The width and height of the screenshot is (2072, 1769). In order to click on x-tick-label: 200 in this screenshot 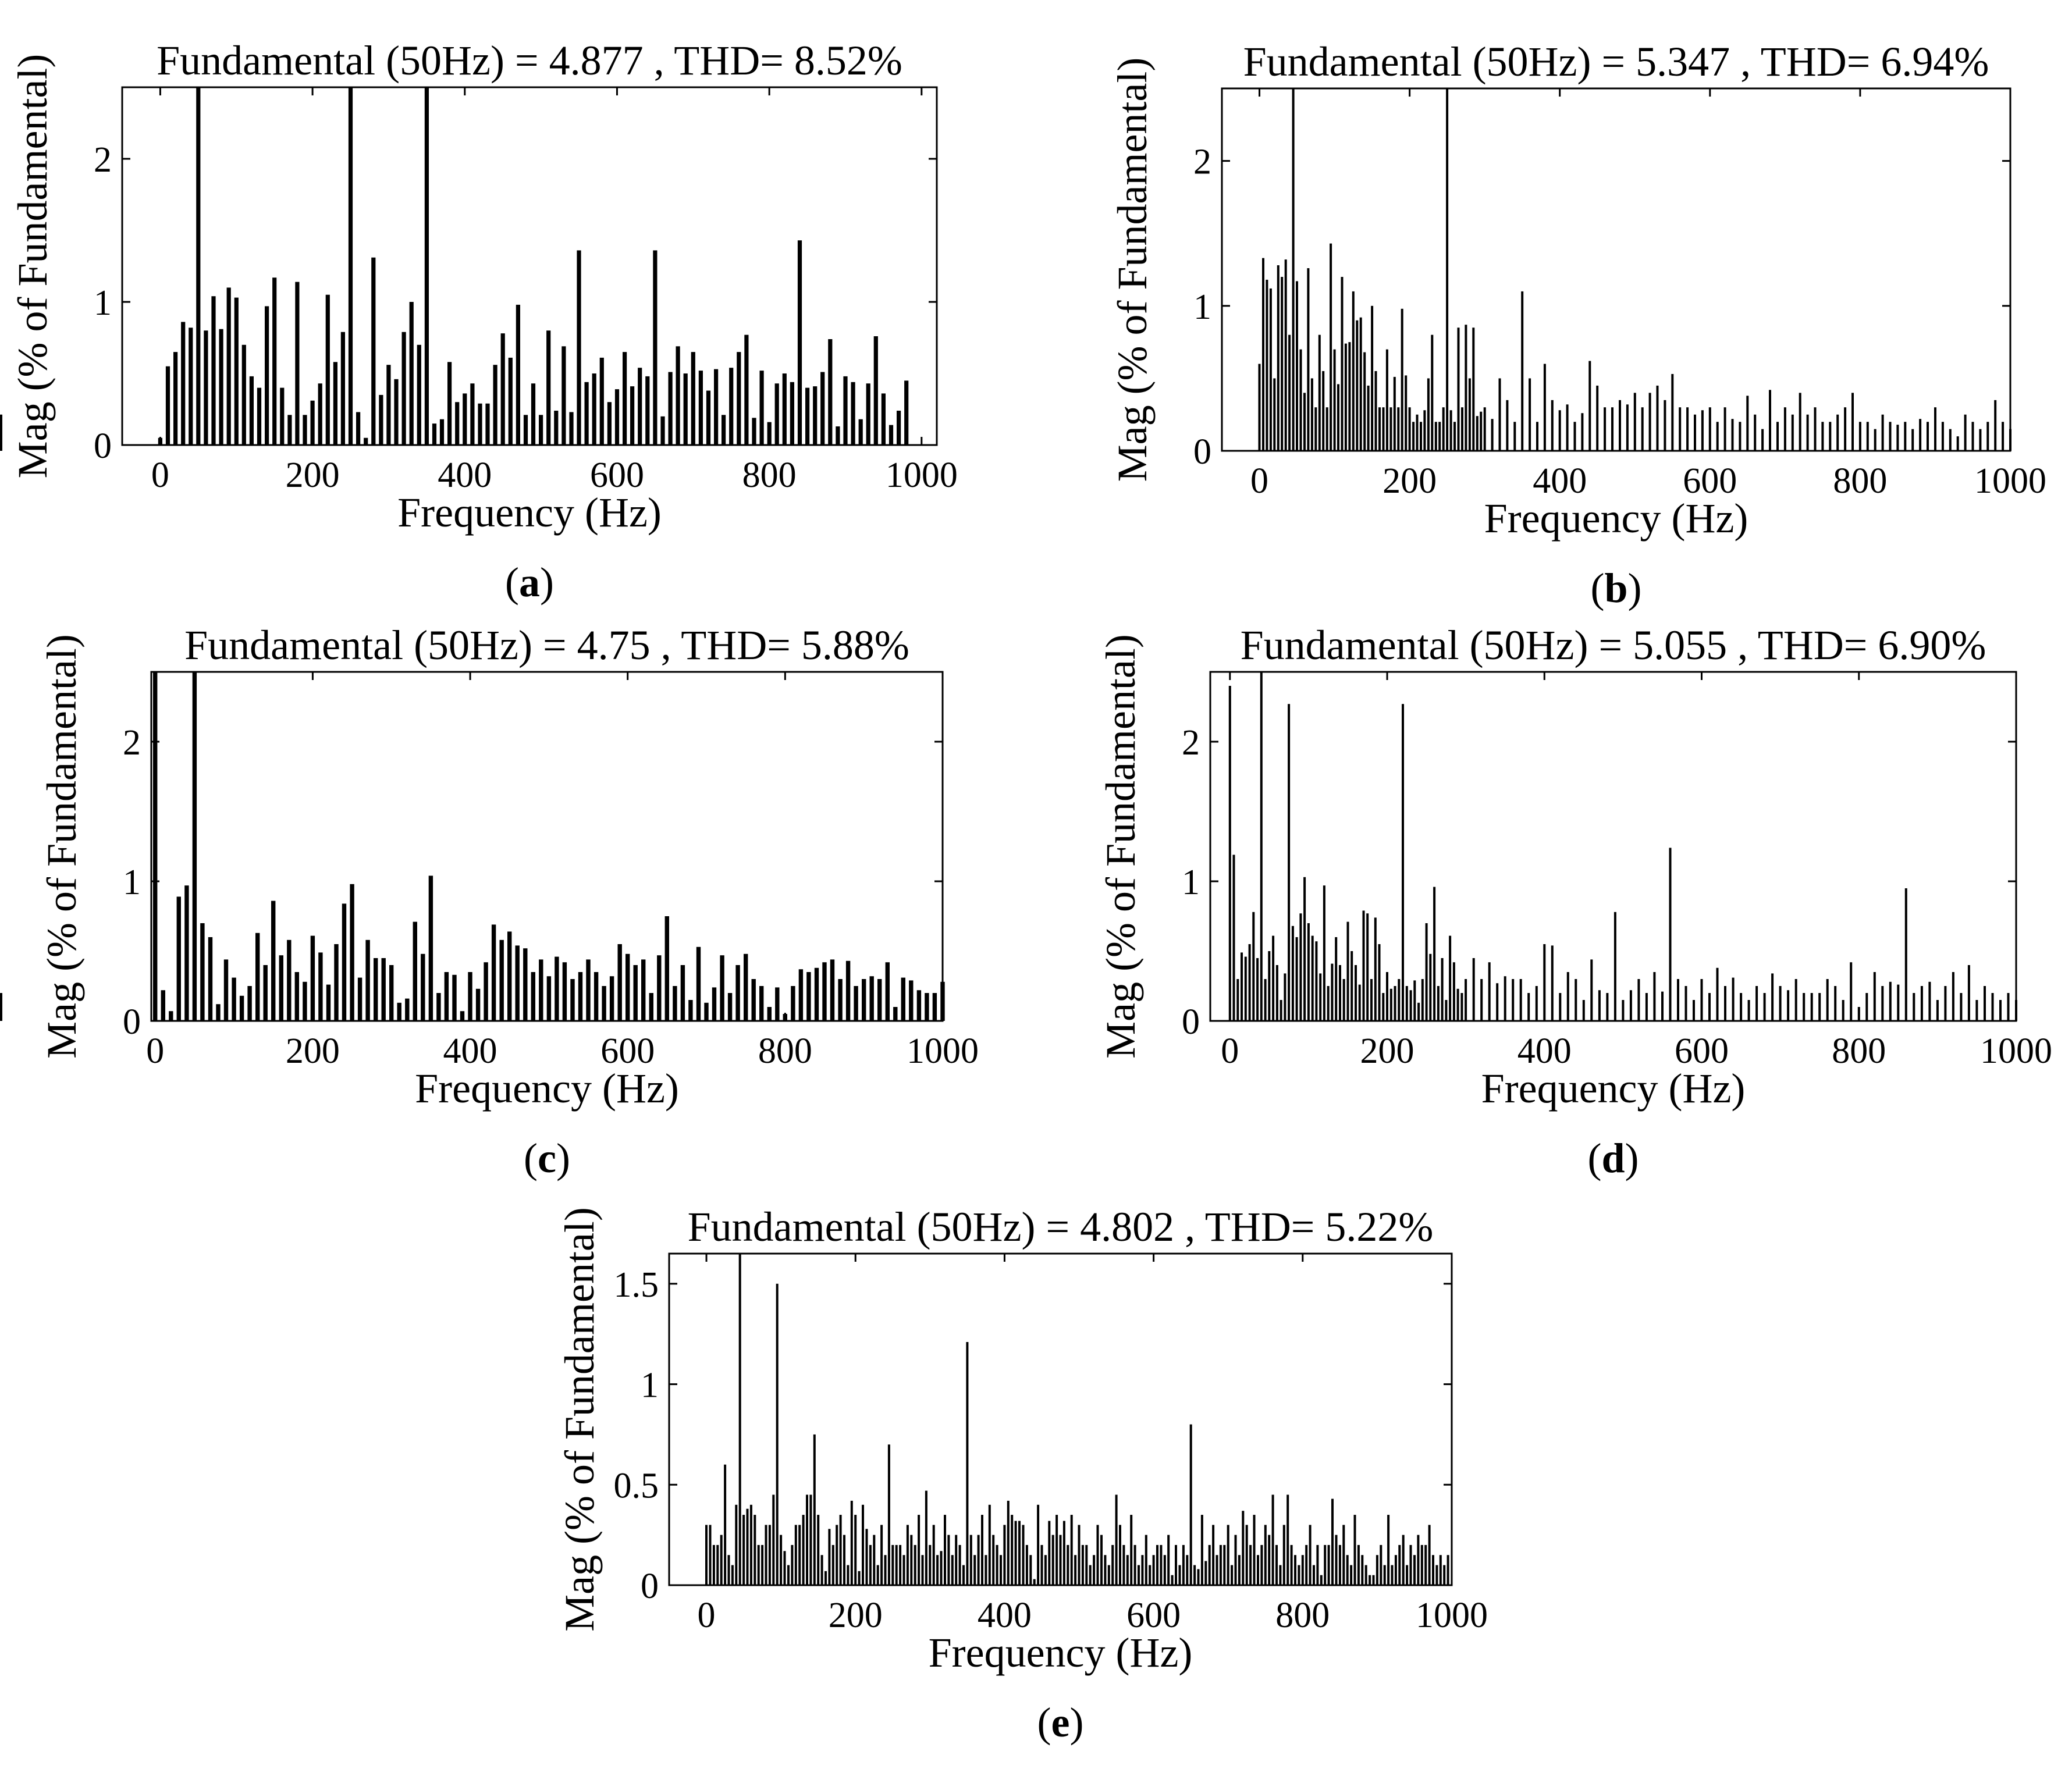, I will do `click(856, 1616)`.